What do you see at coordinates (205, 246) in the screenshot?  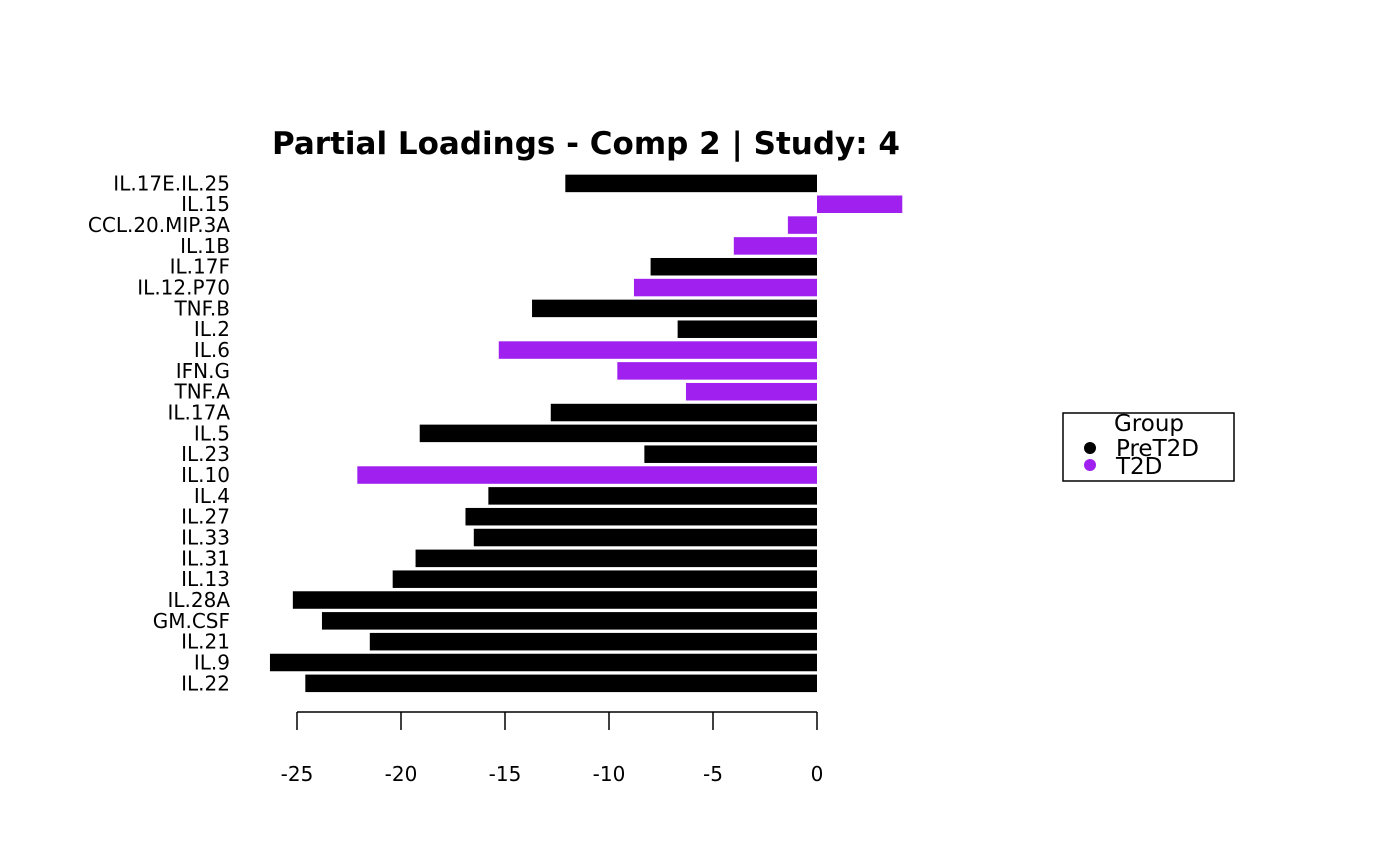 I see `category-label: IL.1B` at bounding box center [205, 246].